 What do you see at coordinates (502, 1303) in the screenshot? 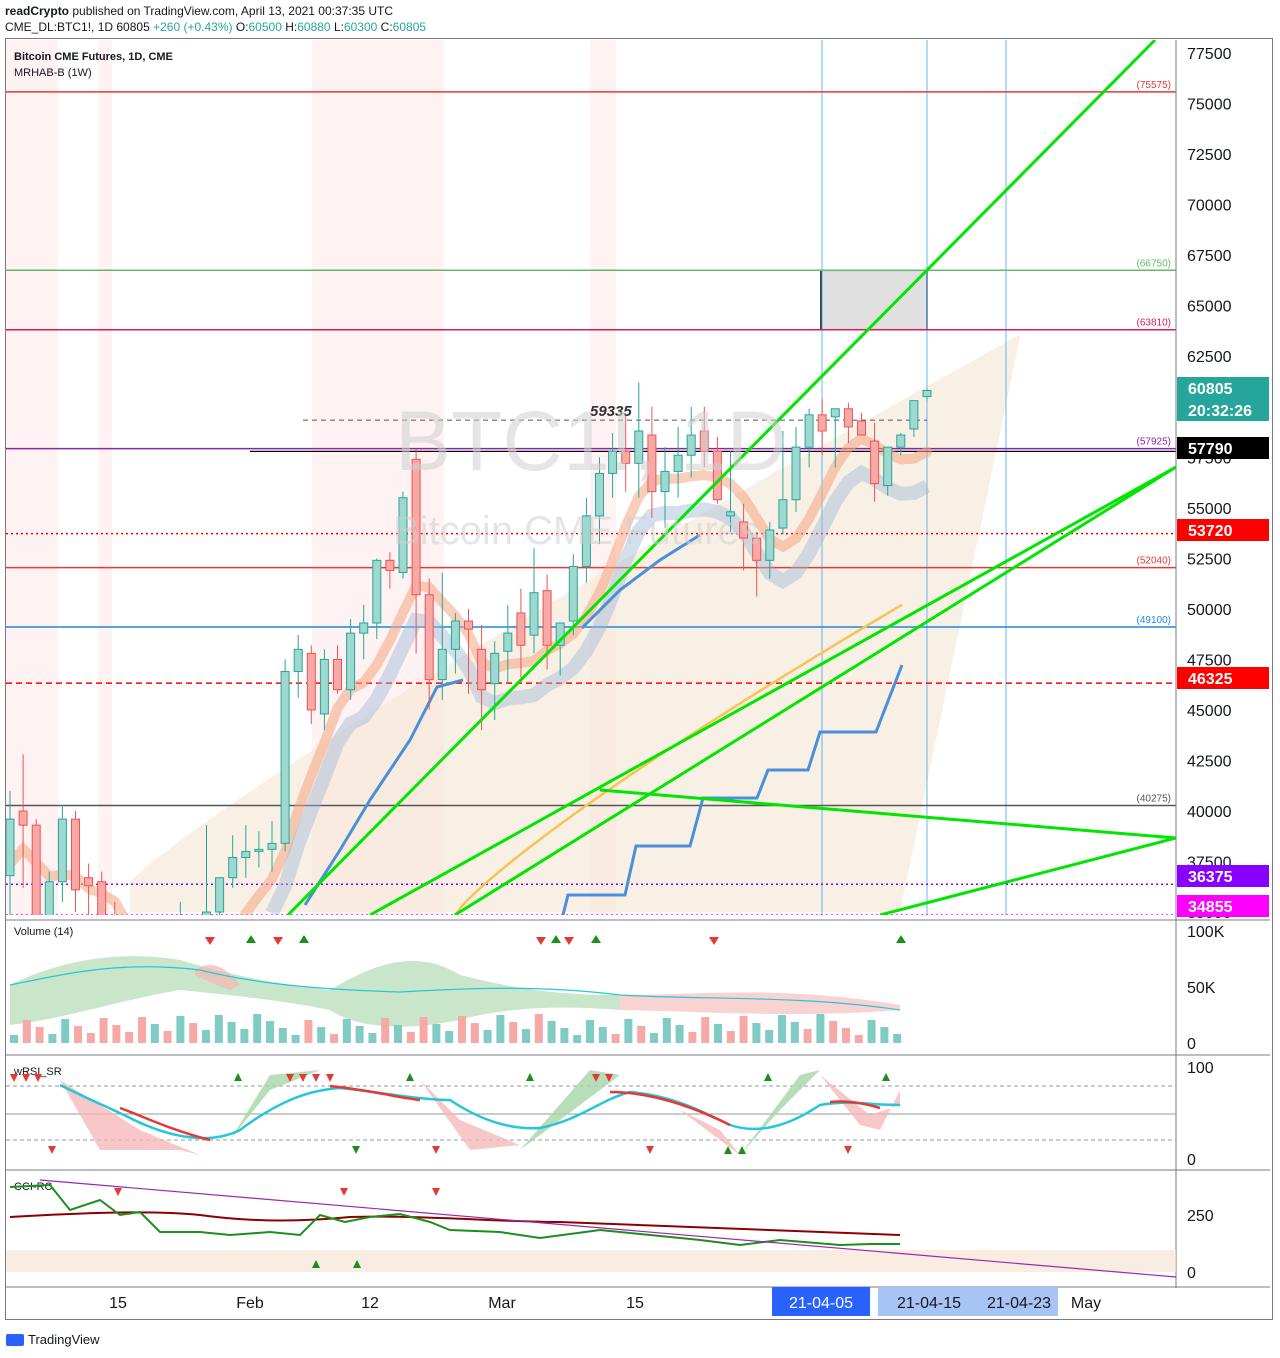
I see `time-tick-label: Mar` at bounding box center [502, 1303].